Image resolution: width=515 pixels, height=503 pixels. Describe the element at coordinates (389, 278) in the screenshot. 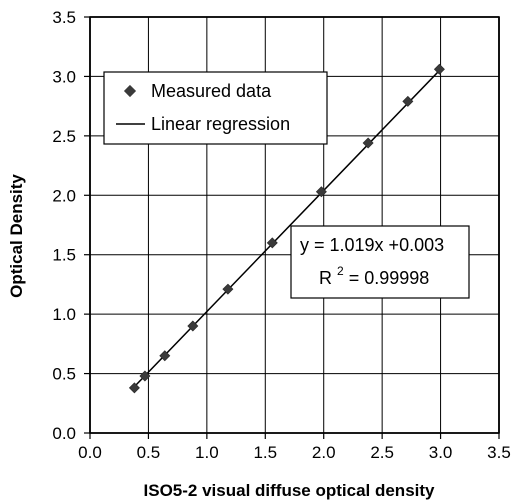

I see `r-squared-value: = 0.99998` at that location.